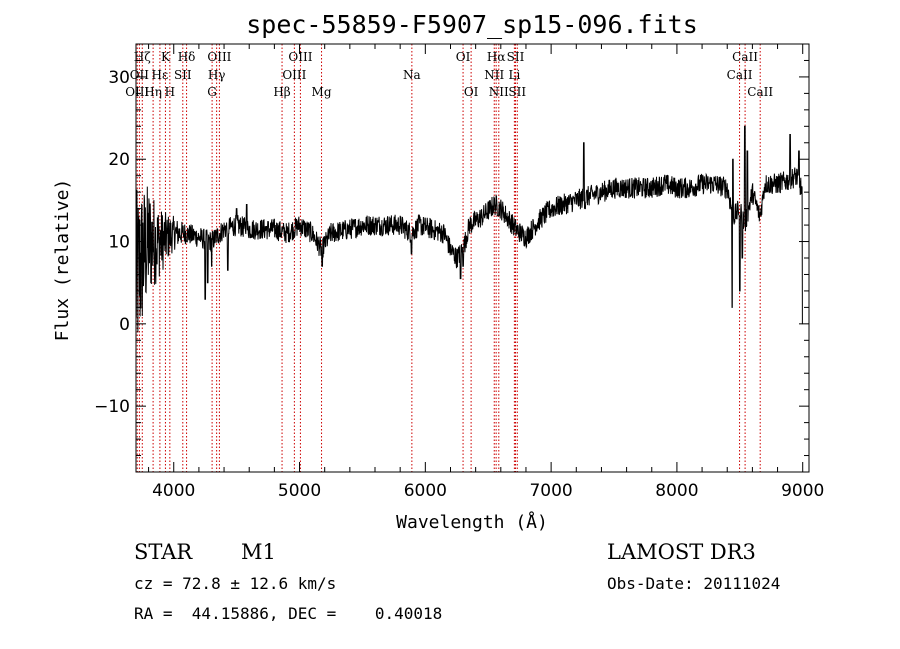 Image resolution: width=900 pixels, height=649 pixels. I want to click on spectral-line-label: OII, so click(140, 75).